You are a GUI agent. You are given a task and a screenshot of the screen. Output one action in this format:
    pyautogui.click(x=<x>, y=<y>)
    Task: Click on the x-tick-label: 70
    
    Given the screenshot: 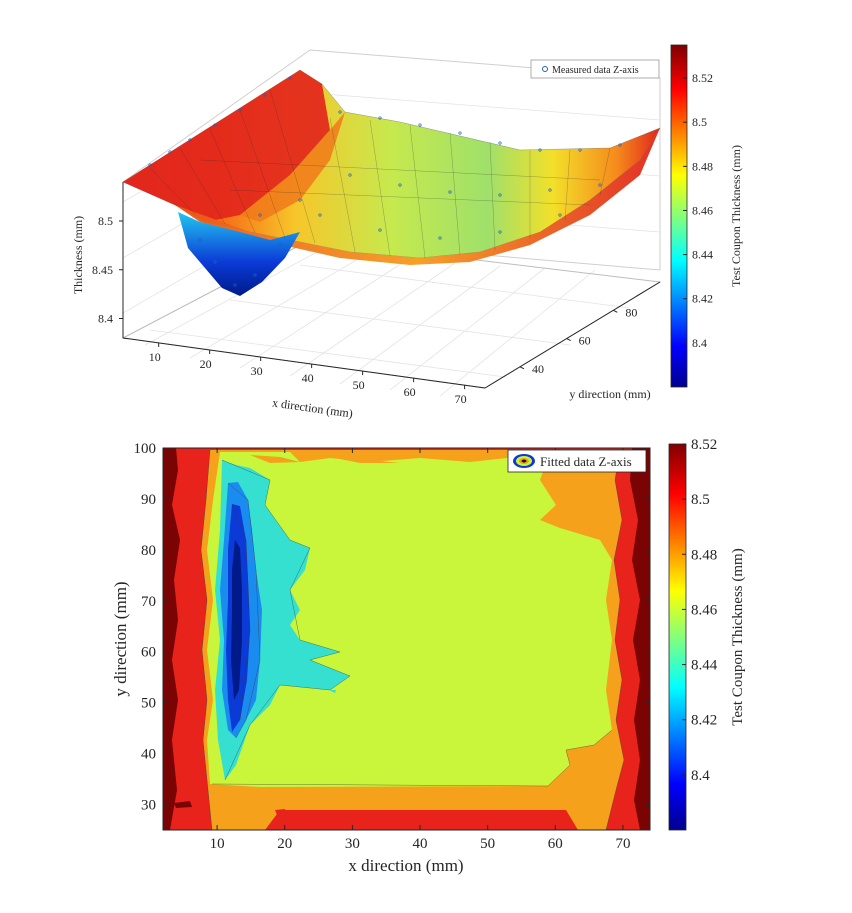 What is the action you would take?
    pyautogui.click(x=622, y=844)
    